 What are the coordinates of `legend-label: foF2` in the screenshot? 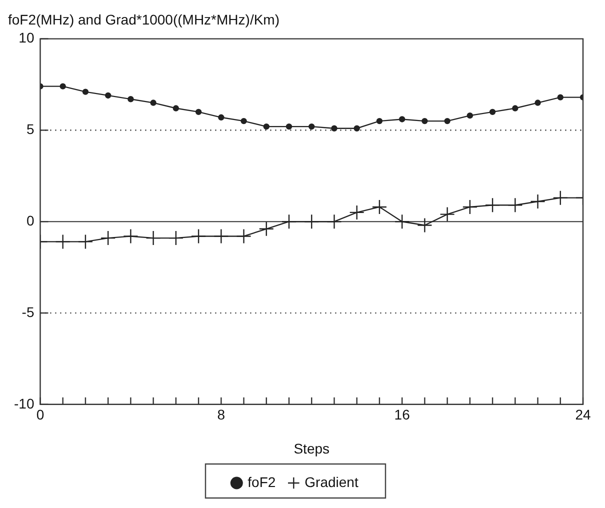 It's located at (262, 482).